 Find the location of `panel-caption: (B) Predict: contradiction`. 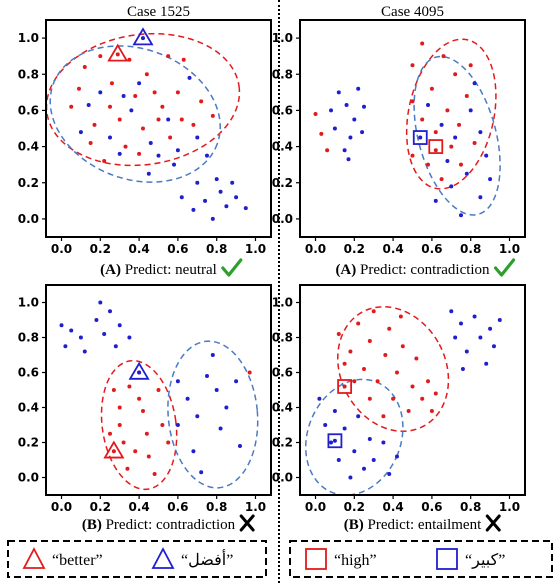

panel-caption: (B) Predict: contradiction is located at coordinates (159, 525).